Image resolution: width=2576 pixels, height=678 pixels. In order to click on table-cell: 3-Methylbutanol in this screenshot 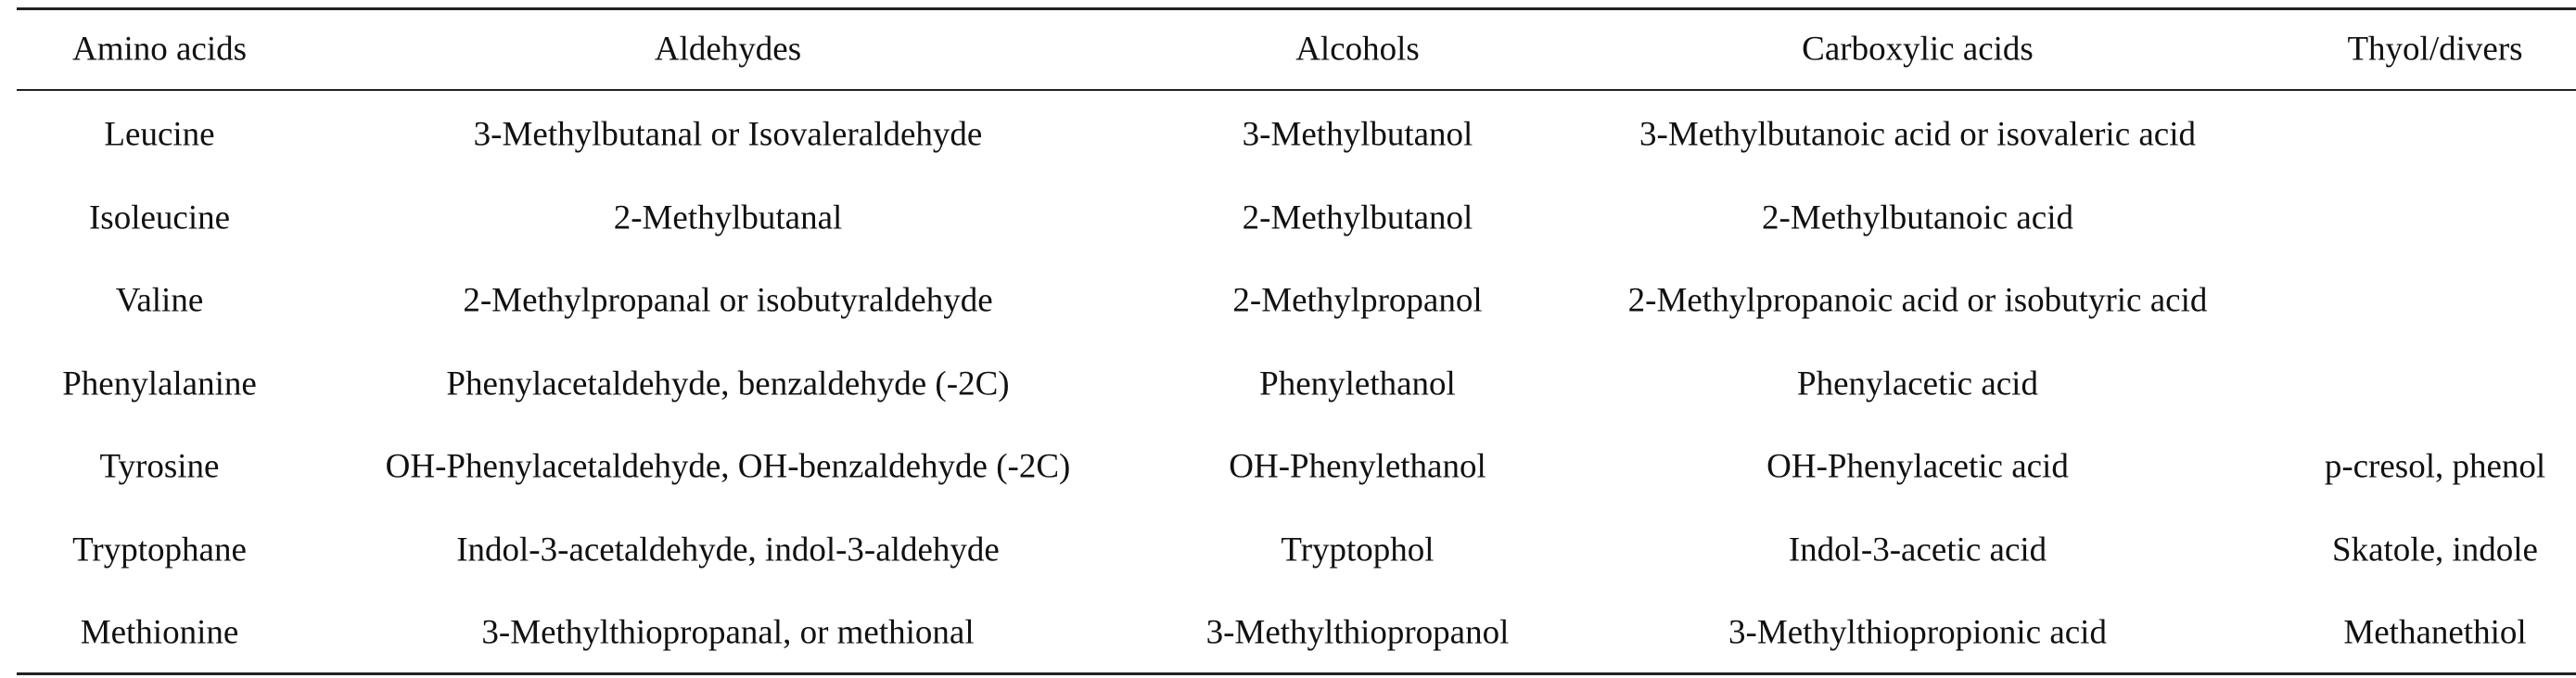, I will do `click(1357, 134)`.